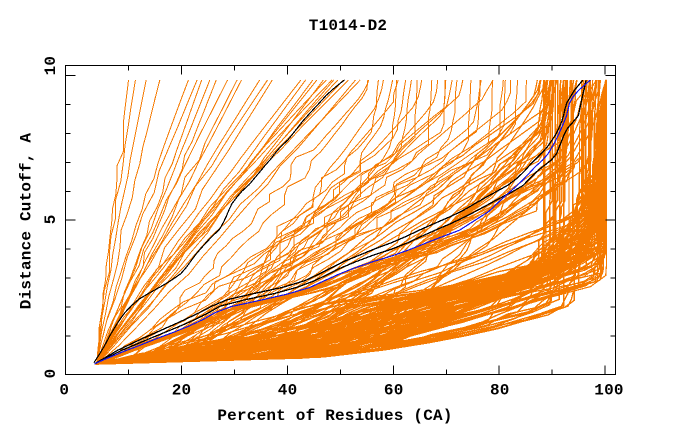 Image resolution: width=680 pixels, height=440 pixels. What do you see at coordinates (500, 391) in the screenshot?
I see `svg-text: 80` at bounding box center [500, 391].